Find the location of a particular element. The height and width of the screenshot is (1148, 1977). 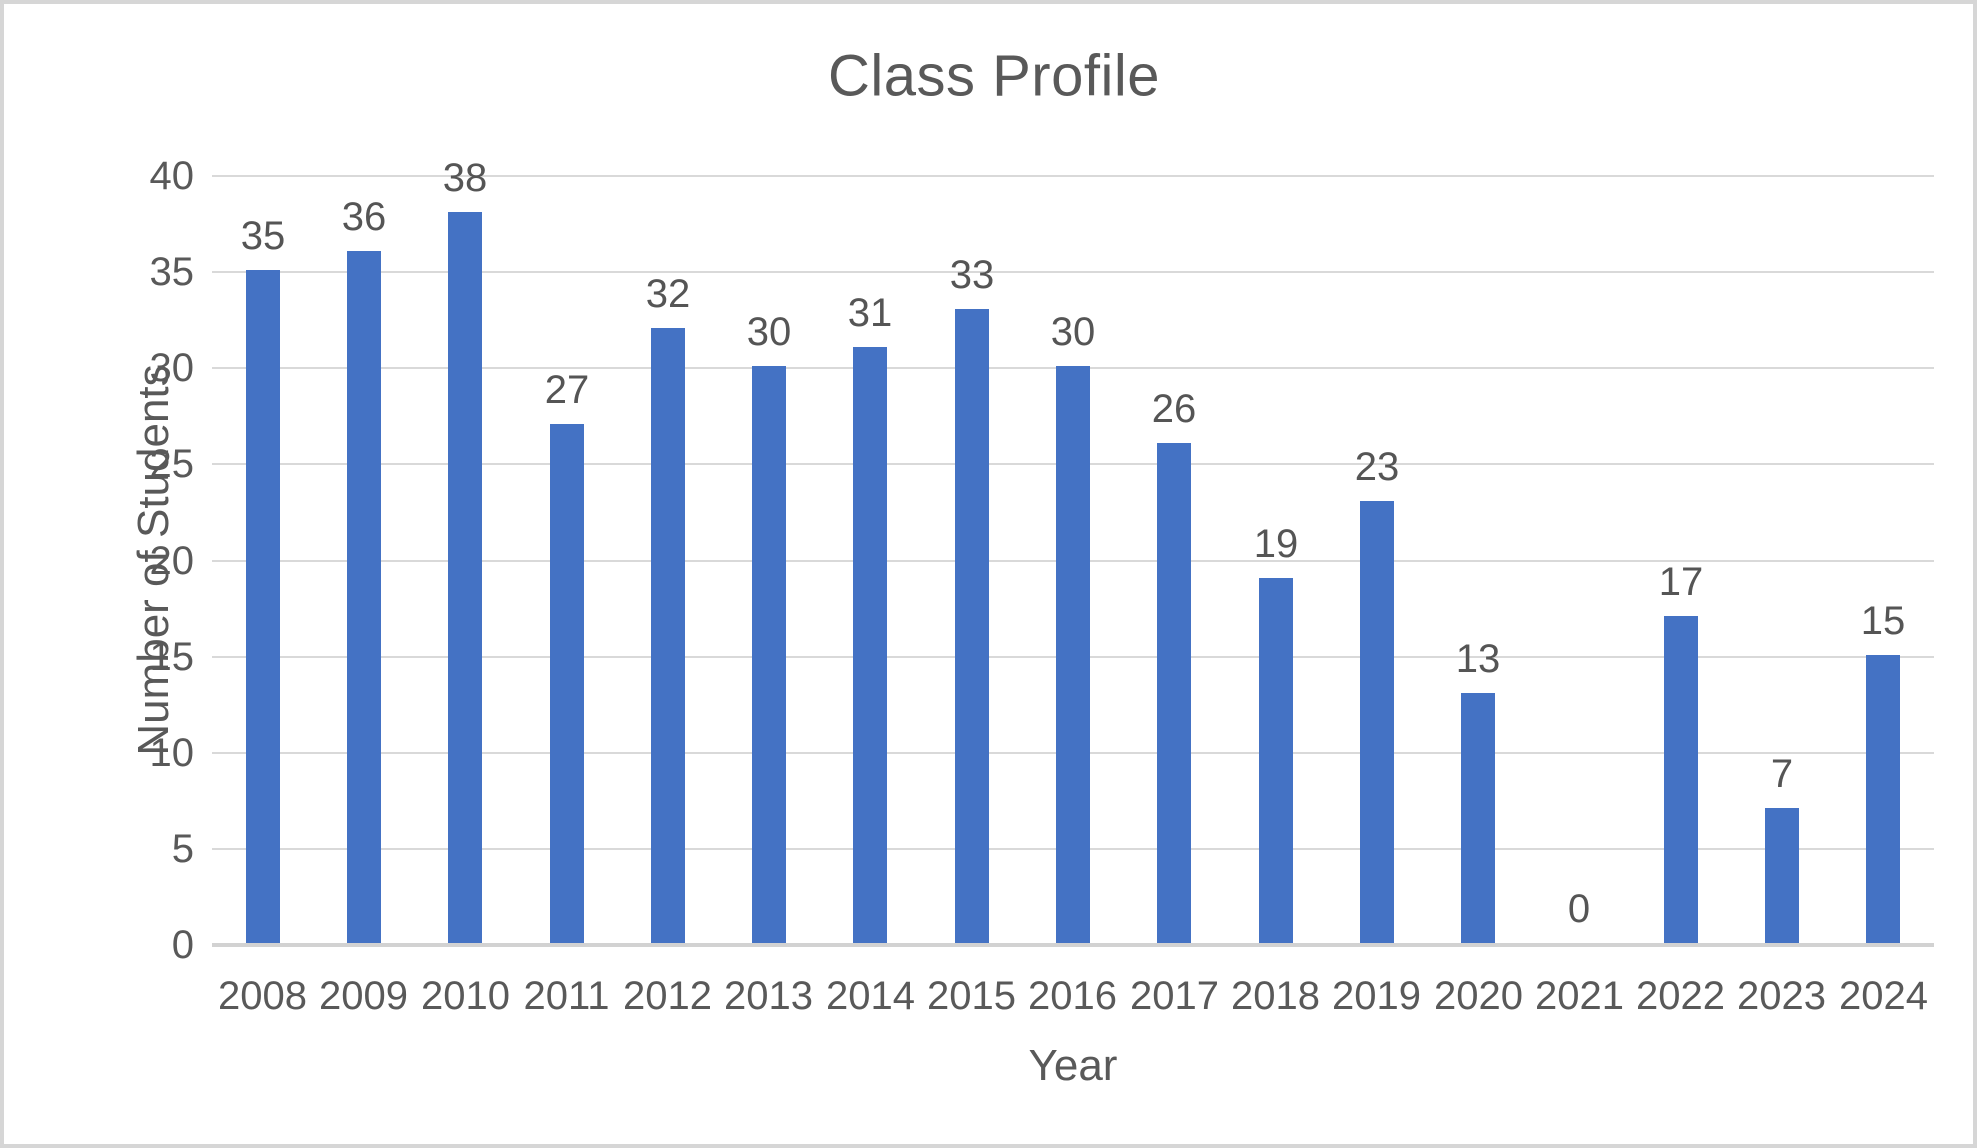

x-tick-label: 2024 is located at coordinates (1883, 996).